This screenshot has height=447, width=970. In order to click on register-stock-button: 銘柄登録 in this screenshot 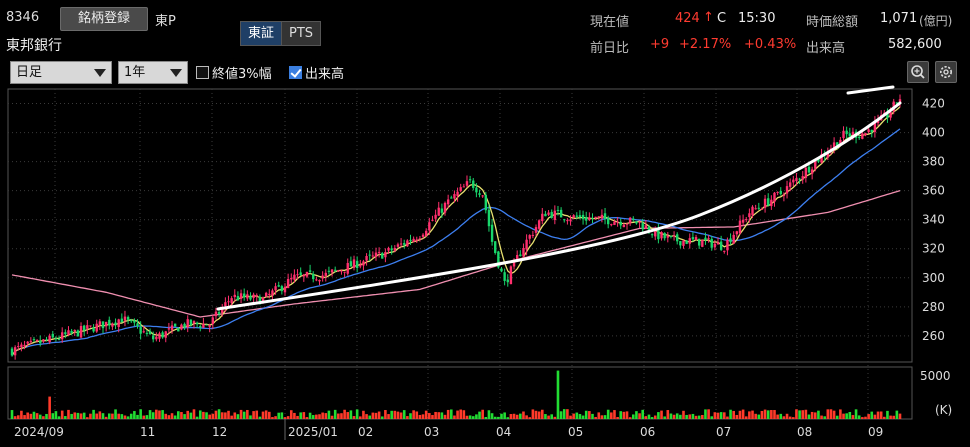, I will do `click(104, 19)`.